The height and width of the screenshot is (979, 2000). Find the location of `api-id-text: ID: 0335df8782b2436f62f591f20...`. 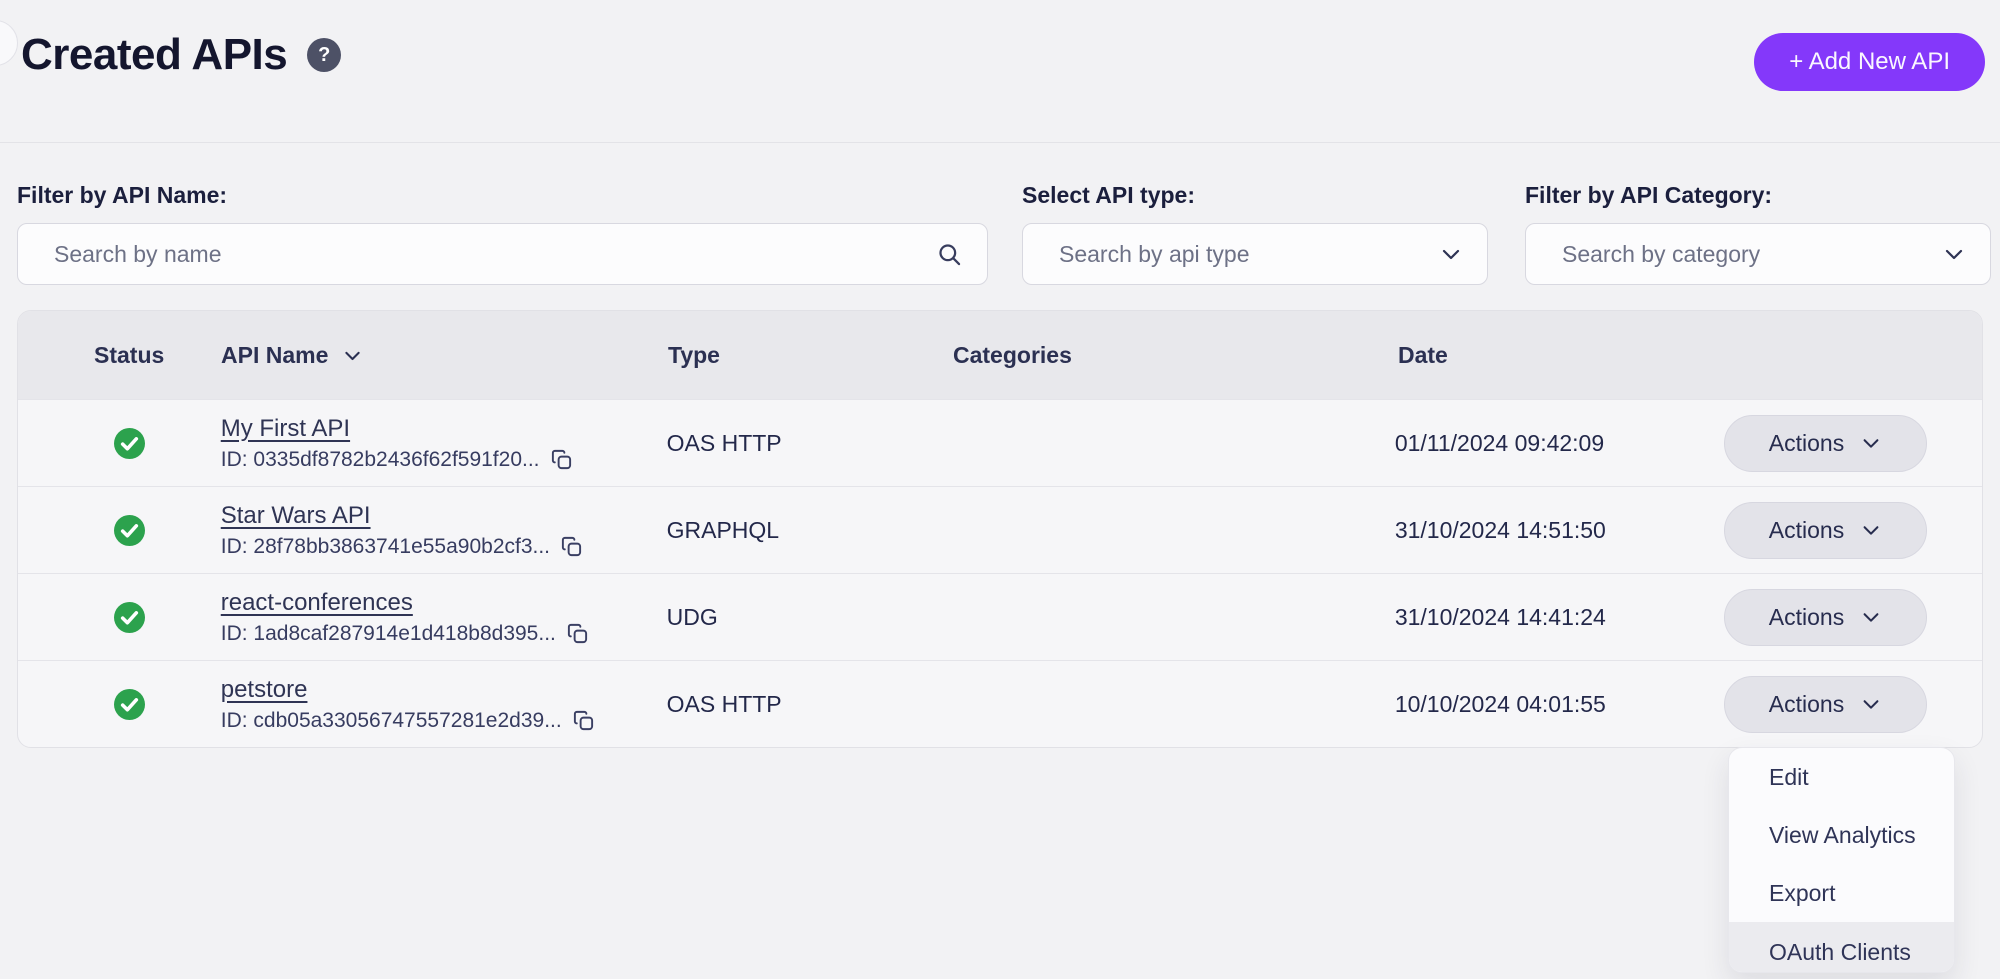

api-id-text: ID: 0335df8782b2436f62f591f20... is located at coordinates (380, 459).